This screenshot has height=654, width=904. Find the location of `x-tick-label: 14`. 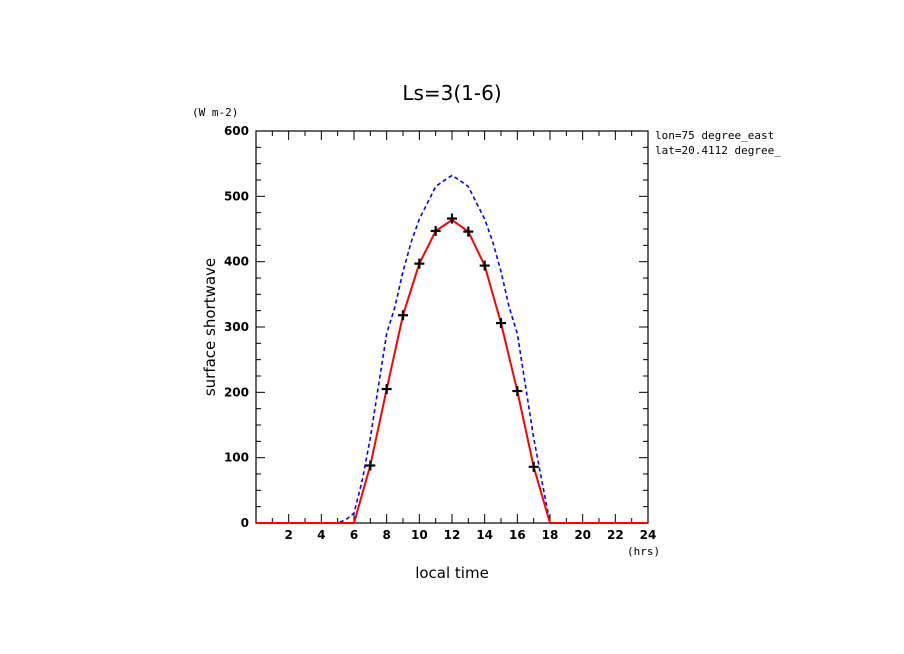

x-tick-label: 14 is located at coordinates (484, 535).